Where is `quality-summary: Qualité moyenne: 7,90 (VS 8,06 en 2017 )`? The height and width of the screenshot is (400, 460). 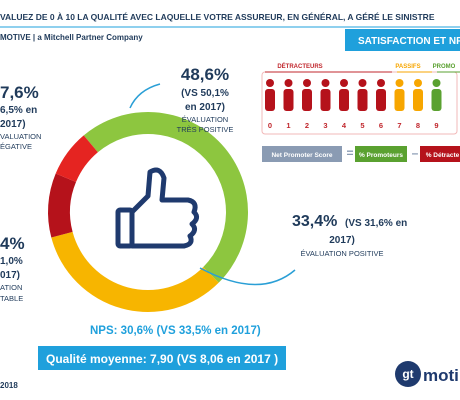
quality-summary: Qualité moyenne: 7,90 (VS 8,06 en 2017 ) is located at coordinates (162, 359).